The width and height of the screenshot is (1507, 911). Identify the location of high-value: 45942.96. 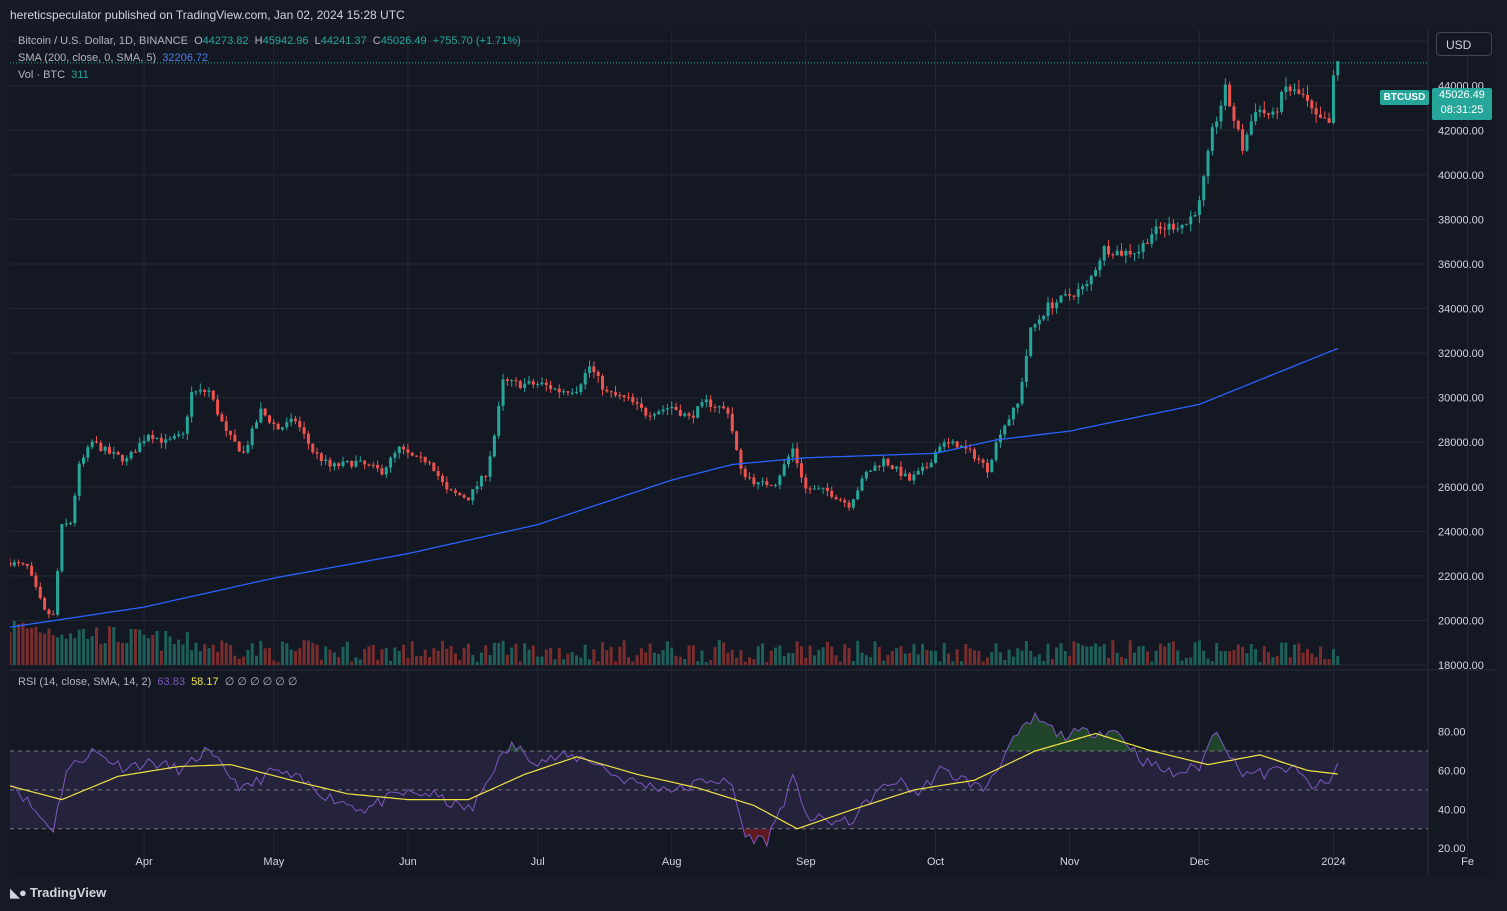
(285, 41).